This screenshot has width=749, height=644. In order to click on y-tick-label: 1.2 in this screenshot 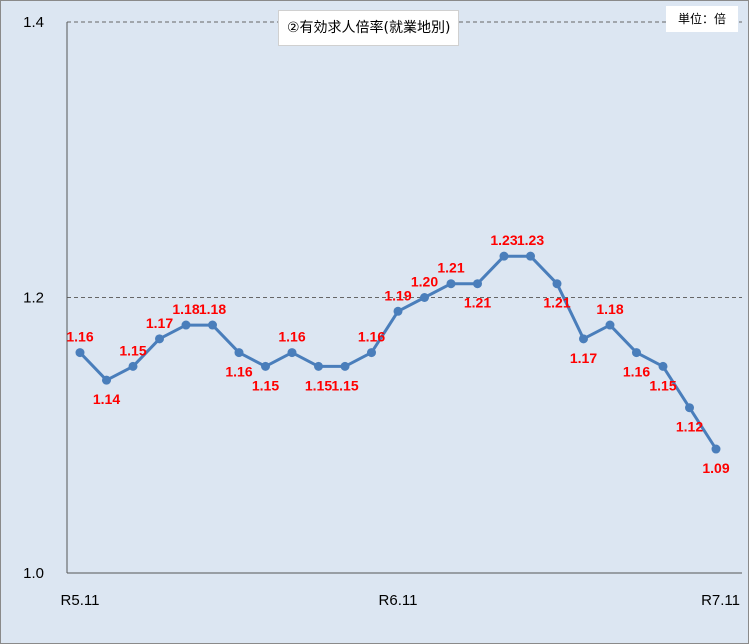, I will do `click(33, 298)`.